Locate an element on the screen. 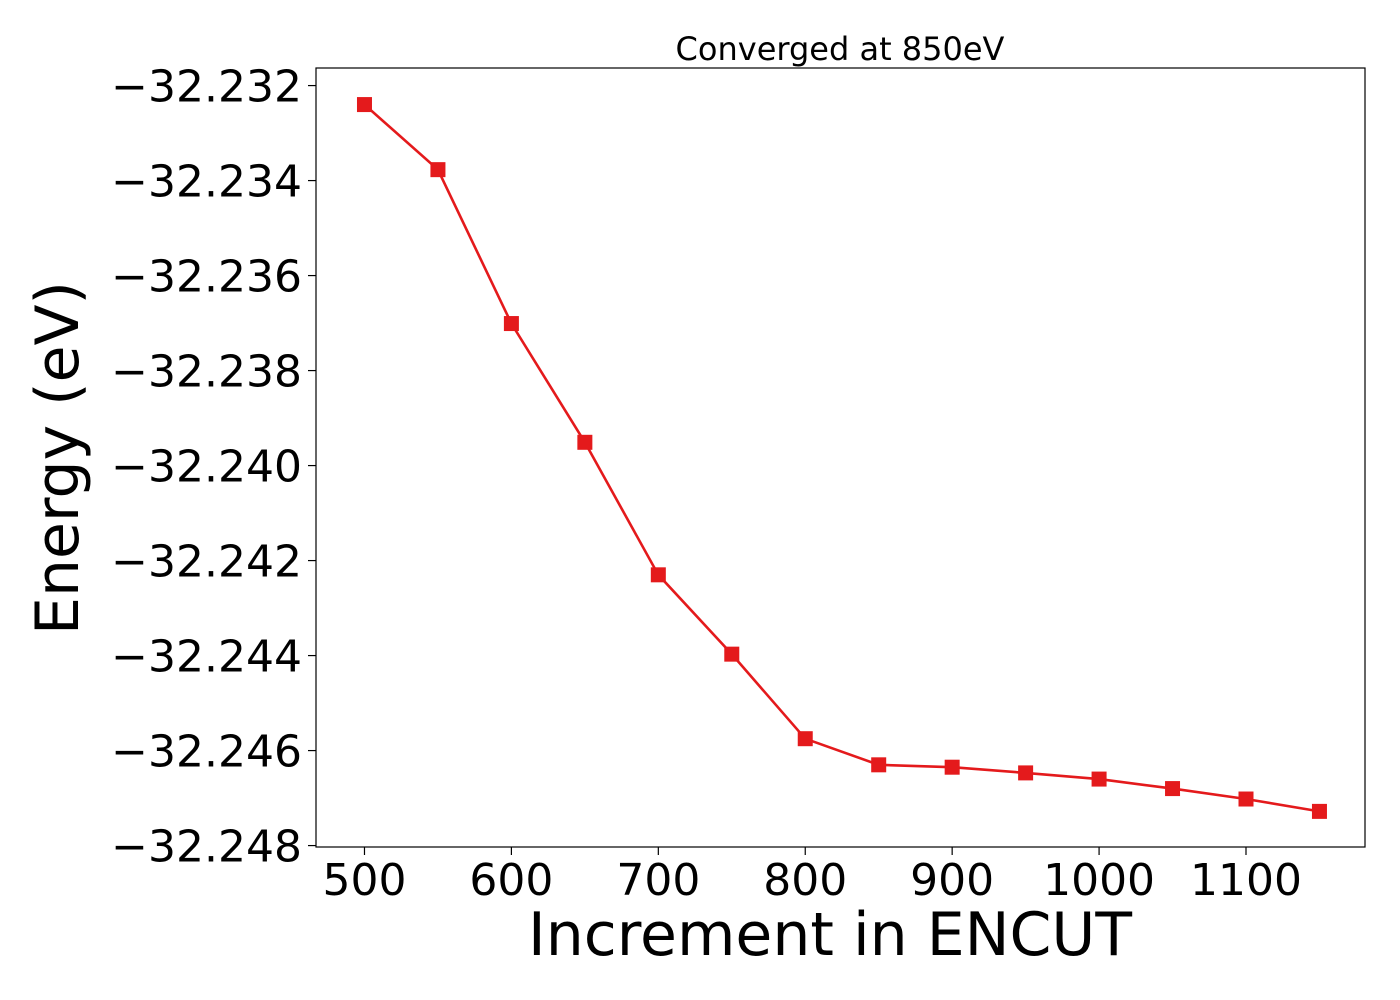 This screenshot has width=1400, height=1000. x-tick-label: 1000 is located at coordinates (1099, 880).